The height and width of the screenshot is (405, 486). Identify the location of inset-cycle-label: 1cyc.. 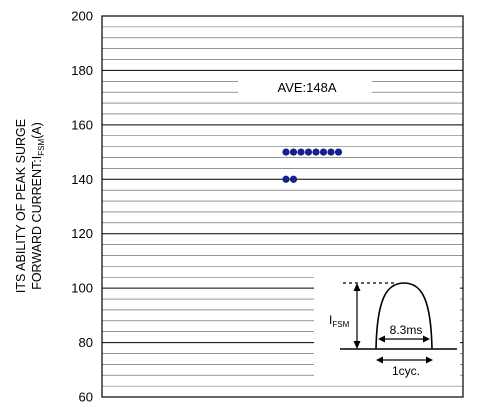
(406, 371).